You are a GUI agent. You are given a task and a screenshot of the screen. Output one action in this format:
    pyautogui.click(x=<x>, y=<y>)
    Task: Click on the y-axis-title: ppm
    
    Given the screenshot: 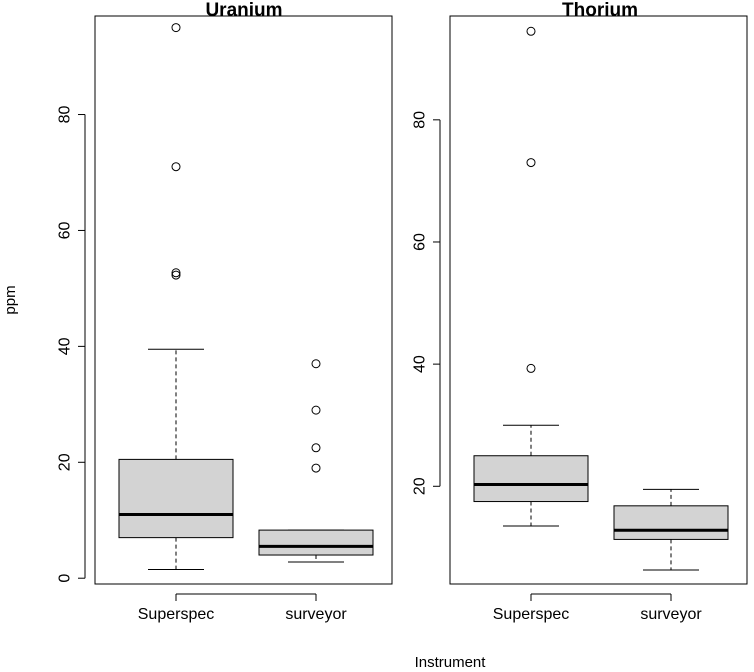 What is the action you would take?
    pyautogui.click(x=10, y=299)
    